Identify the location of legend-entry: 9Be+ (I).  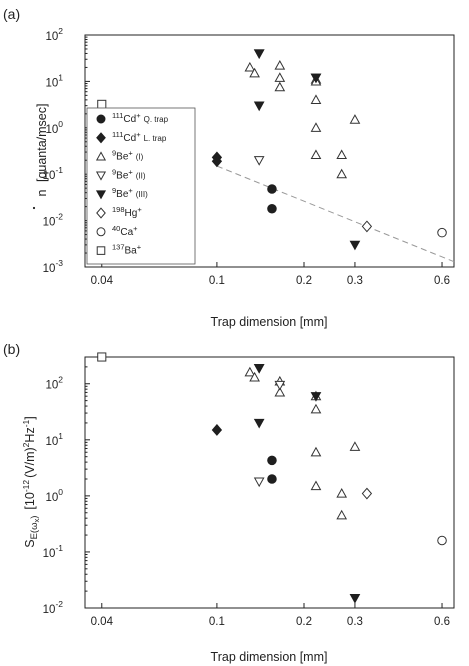
(128, 156).